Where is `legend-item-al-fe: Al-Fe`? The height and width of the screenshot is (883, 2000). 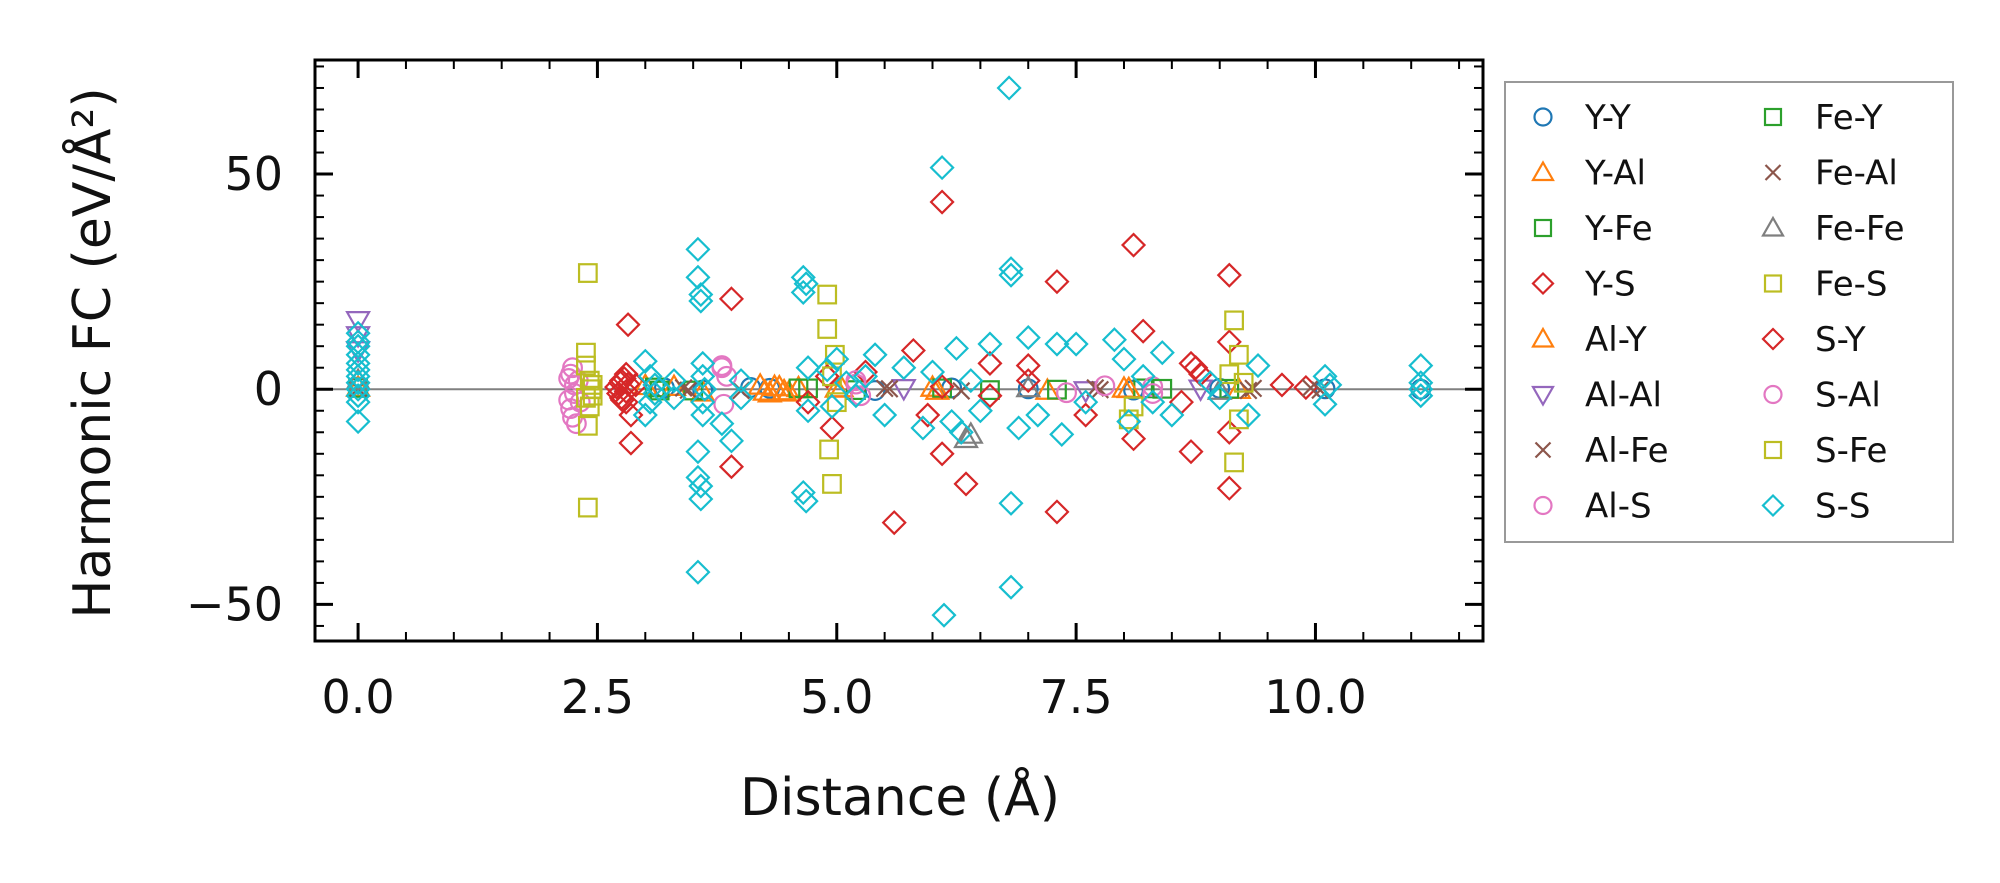
legend-item-al-fe: Al-Fe is located at coordinates (1601, 451).